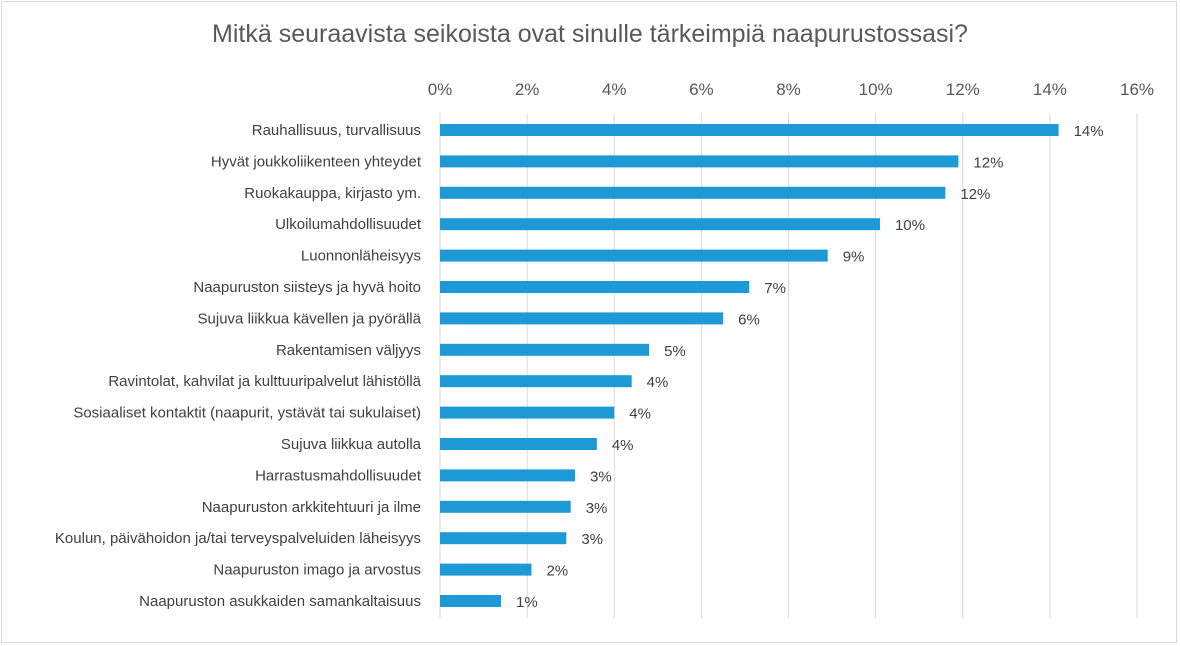  What do you see at coordinates (749, 319) in the screenshot?
I see `data-label-6: 6%` at bounding box center [749, 319].